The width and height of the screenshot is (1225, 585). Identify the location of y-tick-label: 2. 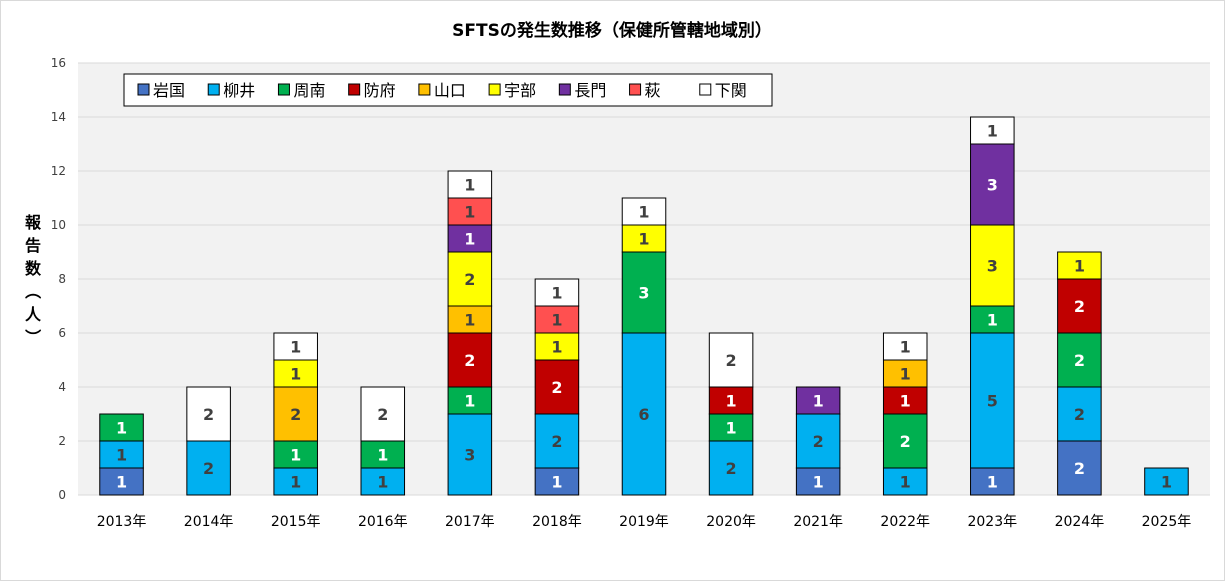
(62, 441).